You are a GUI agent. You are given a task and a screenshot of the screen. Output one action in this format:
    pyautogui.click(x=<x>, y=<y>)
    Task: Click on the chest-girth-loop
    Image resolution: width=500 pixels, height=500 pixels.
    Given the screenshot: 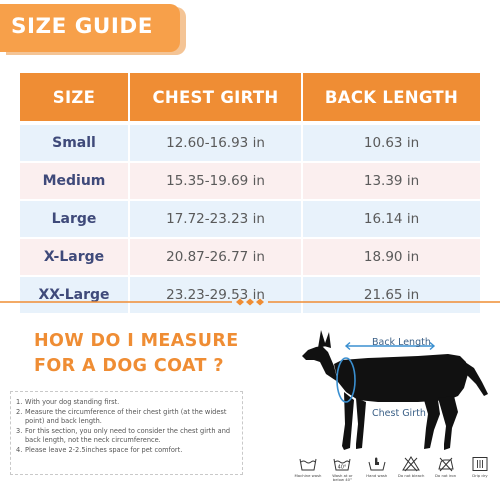 What is the action you would take?
    pyautogui.click(x=346, y=380)
    